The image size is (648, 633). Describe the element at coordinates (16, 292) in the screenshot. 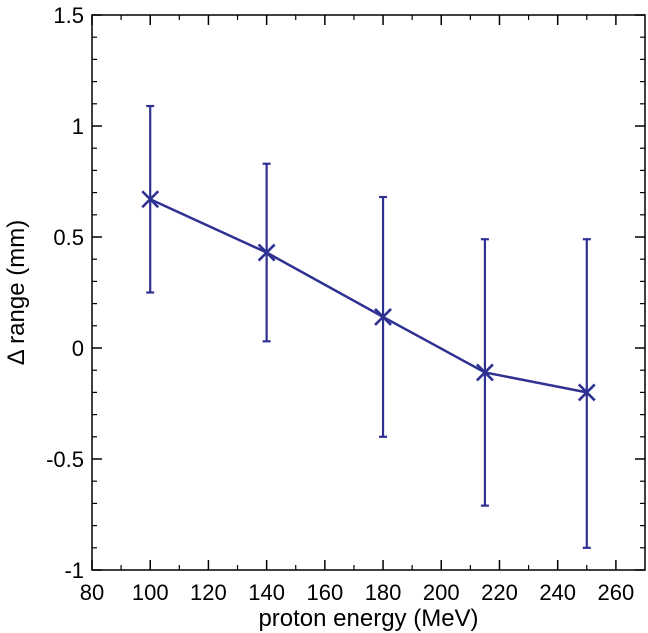

I see `y-axis-label: Δ range (mm)` at that location.